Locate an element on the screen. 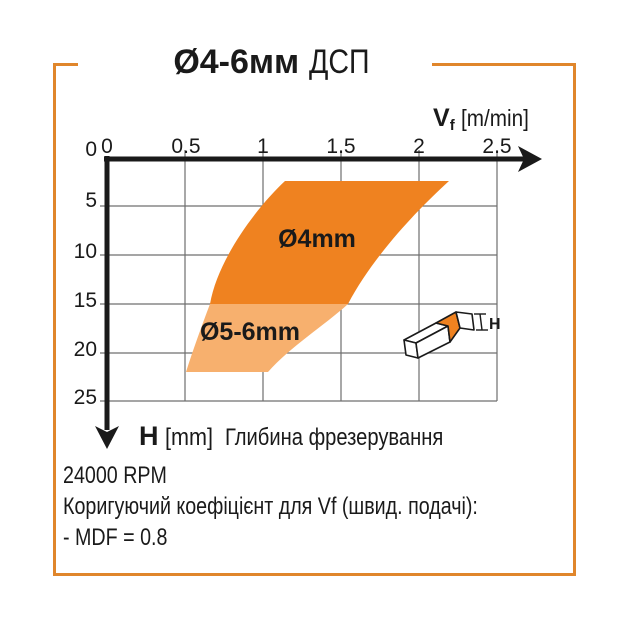  x-tick-label: 2.5 is located at coordinates (497, 146).